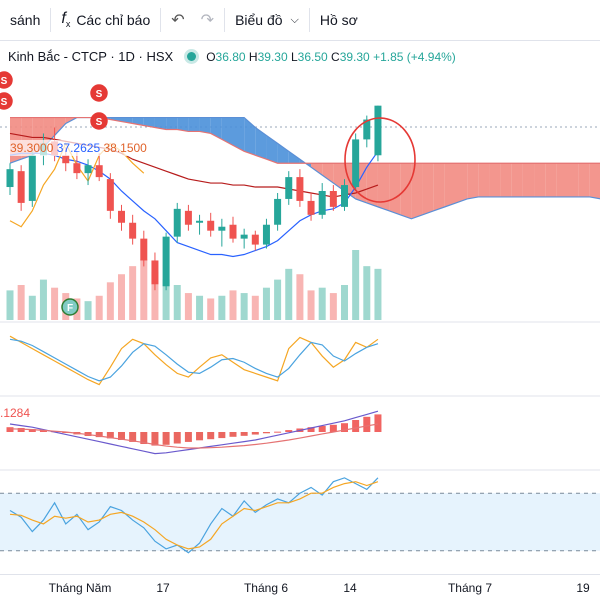  Describe the element at coordinates (305, 140) in the screenshot. I see `senkou-span-b-line` at that location.